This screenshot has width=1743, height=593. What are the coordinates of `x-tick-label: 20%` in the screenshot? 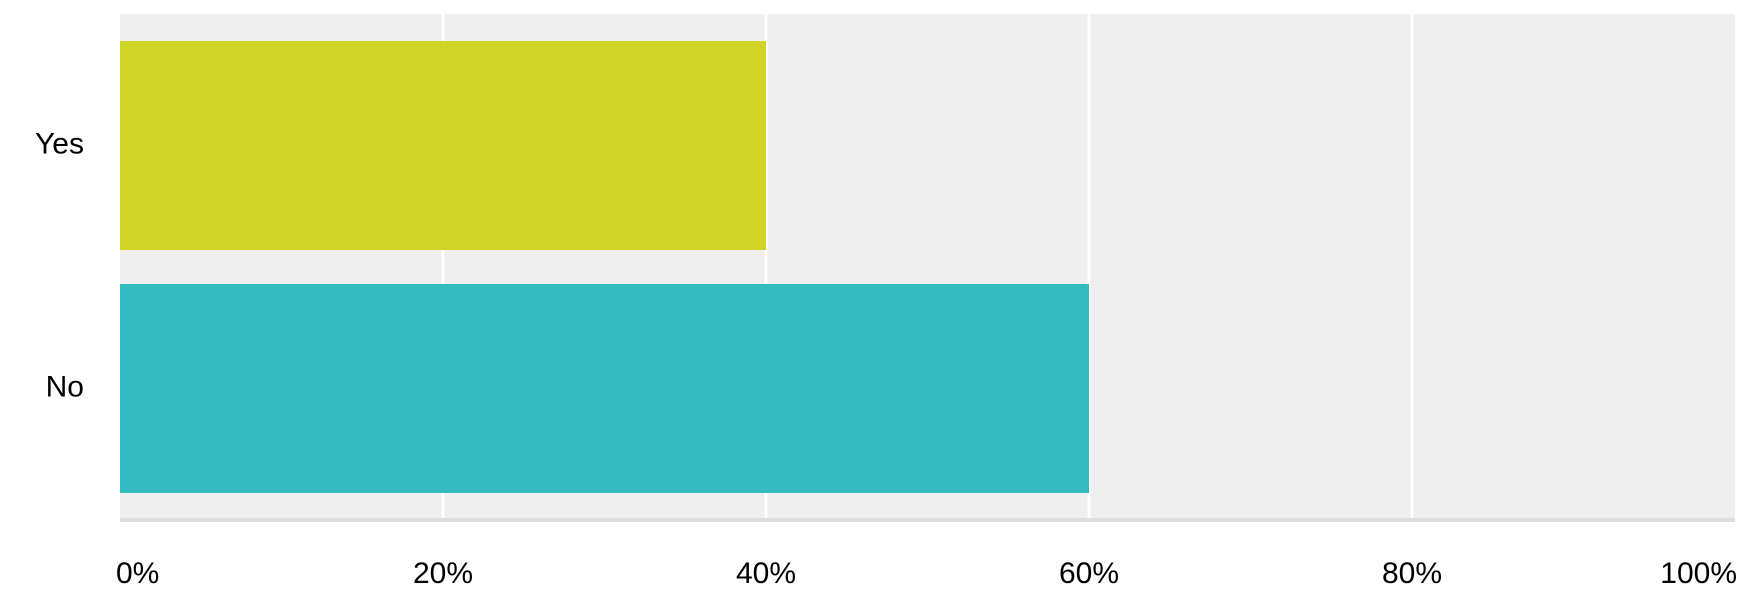 It's located at (443, 573).